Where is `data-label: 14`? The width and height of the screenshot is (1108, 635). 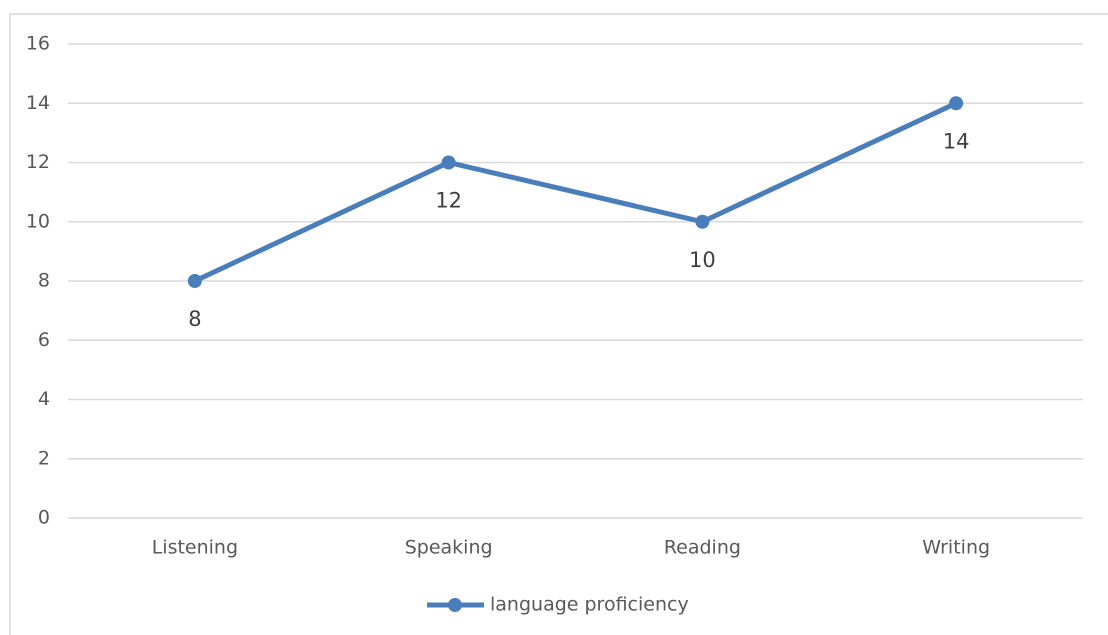
data-label: 14 is located at coordinates (956, 141).